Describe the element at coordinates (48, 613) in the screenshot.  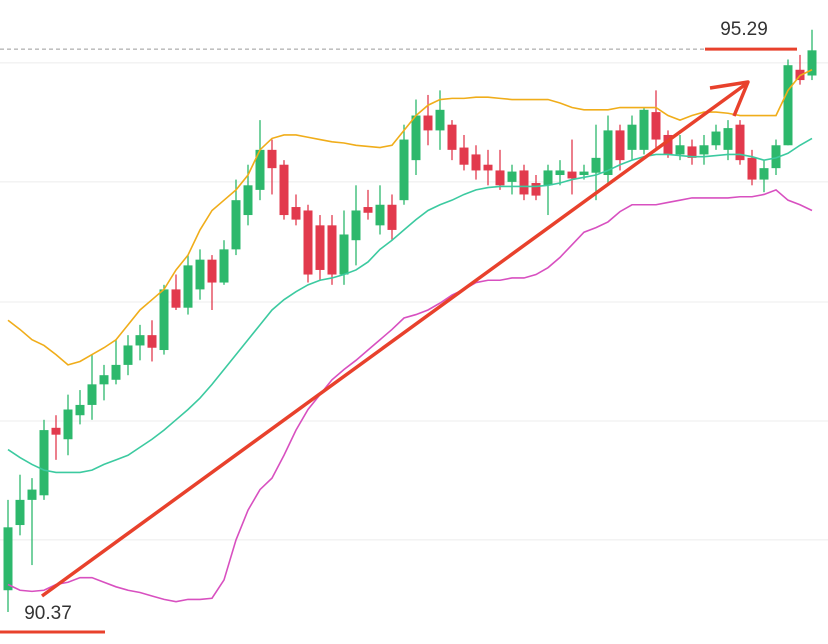
I see `price-label: 90.37` at that location.